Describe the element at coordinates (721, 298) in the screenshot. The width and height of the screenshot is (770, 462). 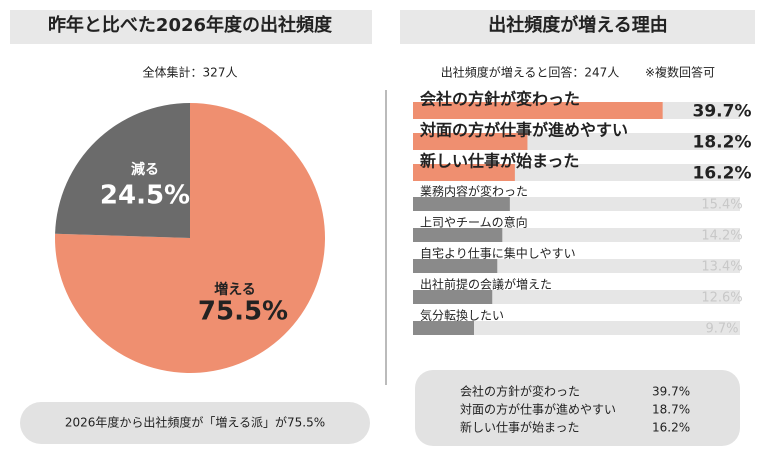
I see `value-label: 12.6%` at that location.